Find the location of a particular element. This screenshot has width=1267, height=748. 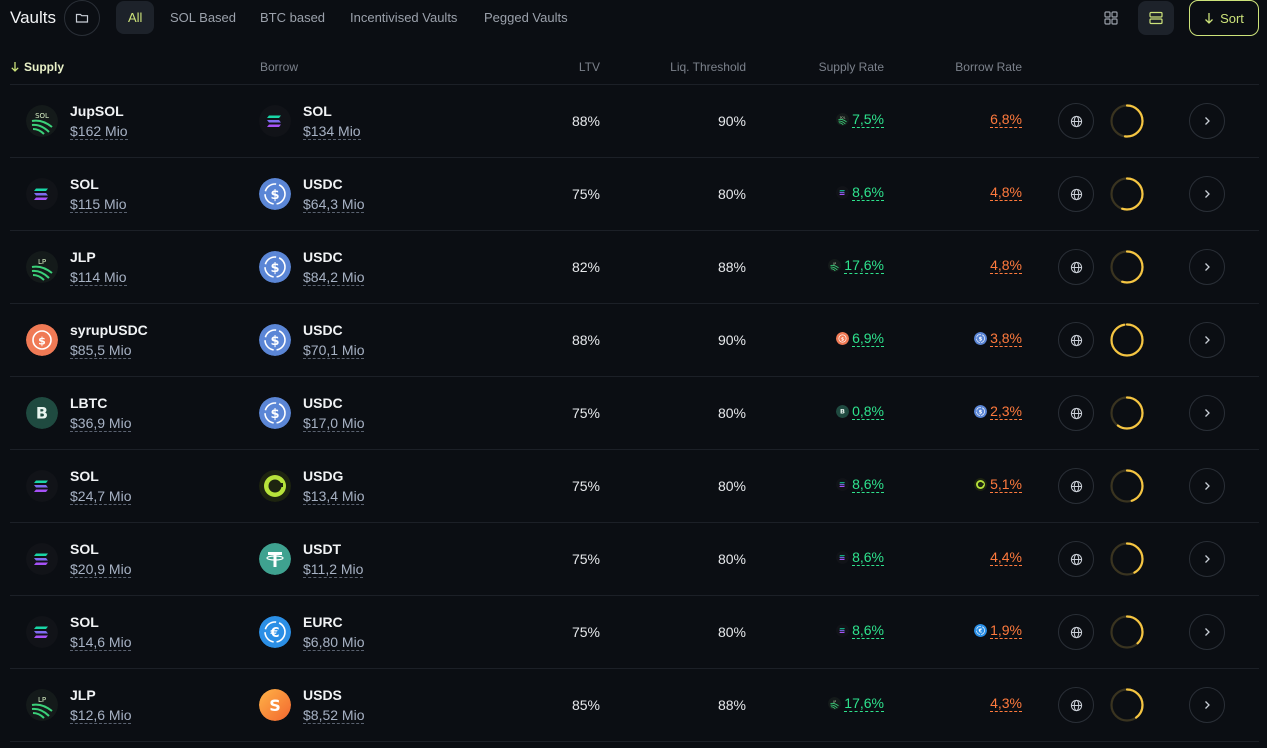

supply-amount: $85,5 Mio is located at coordinates (101, 350).